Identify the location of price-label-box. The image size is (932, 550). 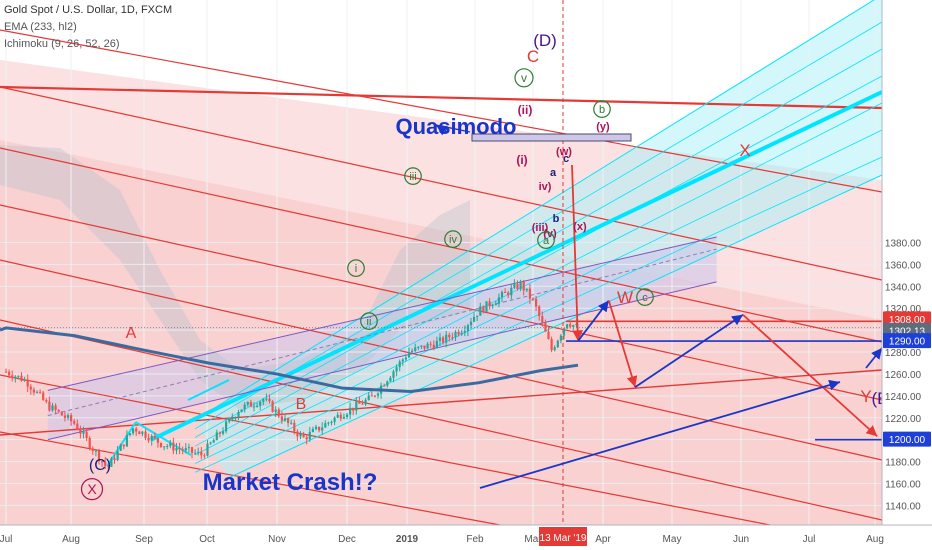
(907, 341).